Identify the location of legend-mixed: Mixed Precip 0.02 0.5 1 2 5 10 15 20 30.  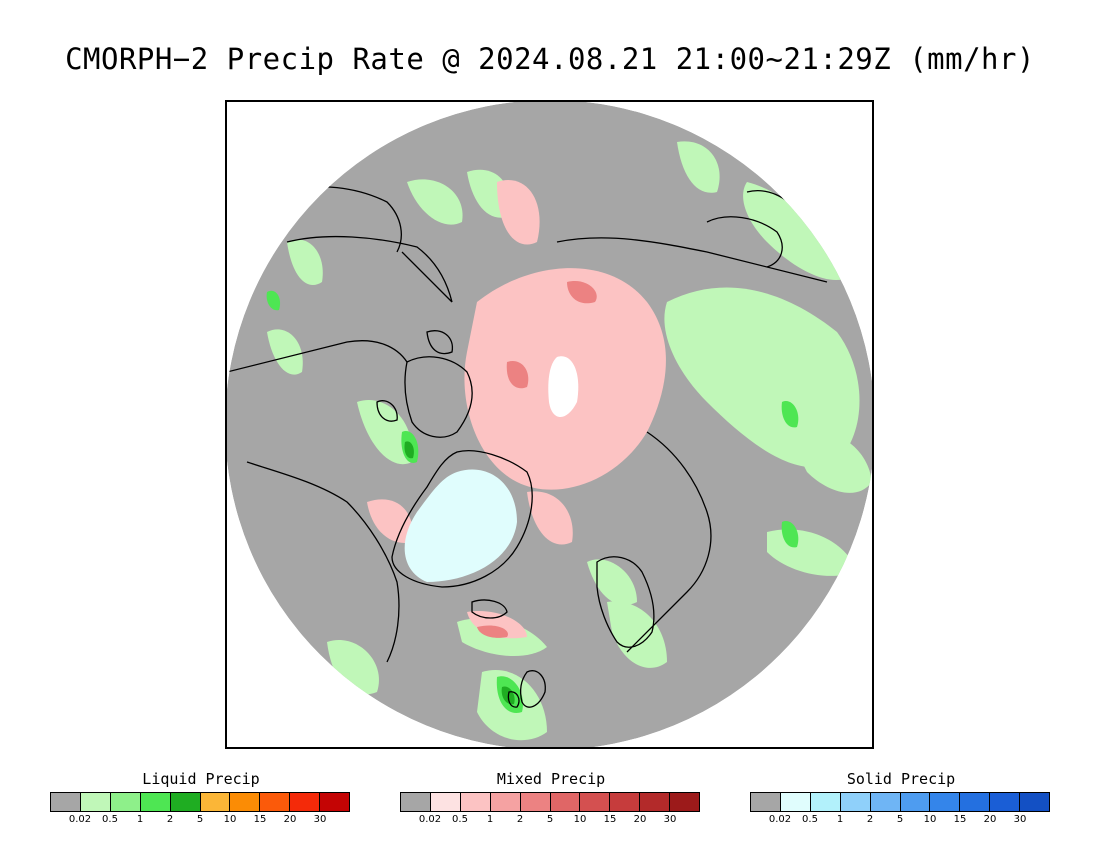
(551, 805).